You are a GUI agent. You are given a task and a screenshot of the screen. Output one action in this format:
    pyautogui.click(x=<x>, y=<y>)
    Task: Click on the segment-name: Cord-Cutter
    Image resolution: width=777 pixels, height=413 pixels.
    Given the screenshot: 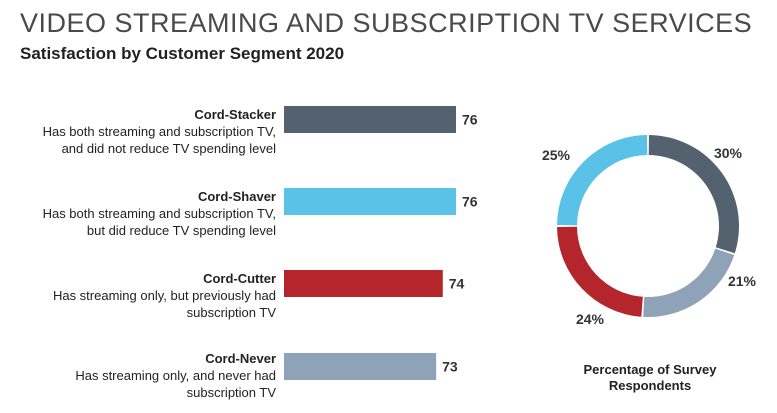 What is the action you would take?
    pyautogui.click(x=239, y=278)
    